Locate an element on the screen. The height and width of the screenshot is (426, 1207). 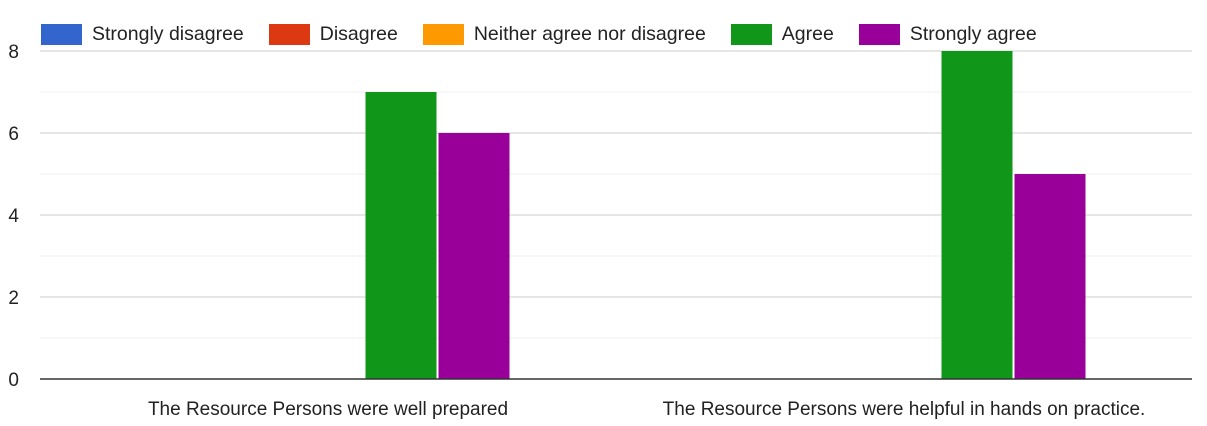
x-category-label: The Resource Persons were well prepared is located at coordinates (328, 409).